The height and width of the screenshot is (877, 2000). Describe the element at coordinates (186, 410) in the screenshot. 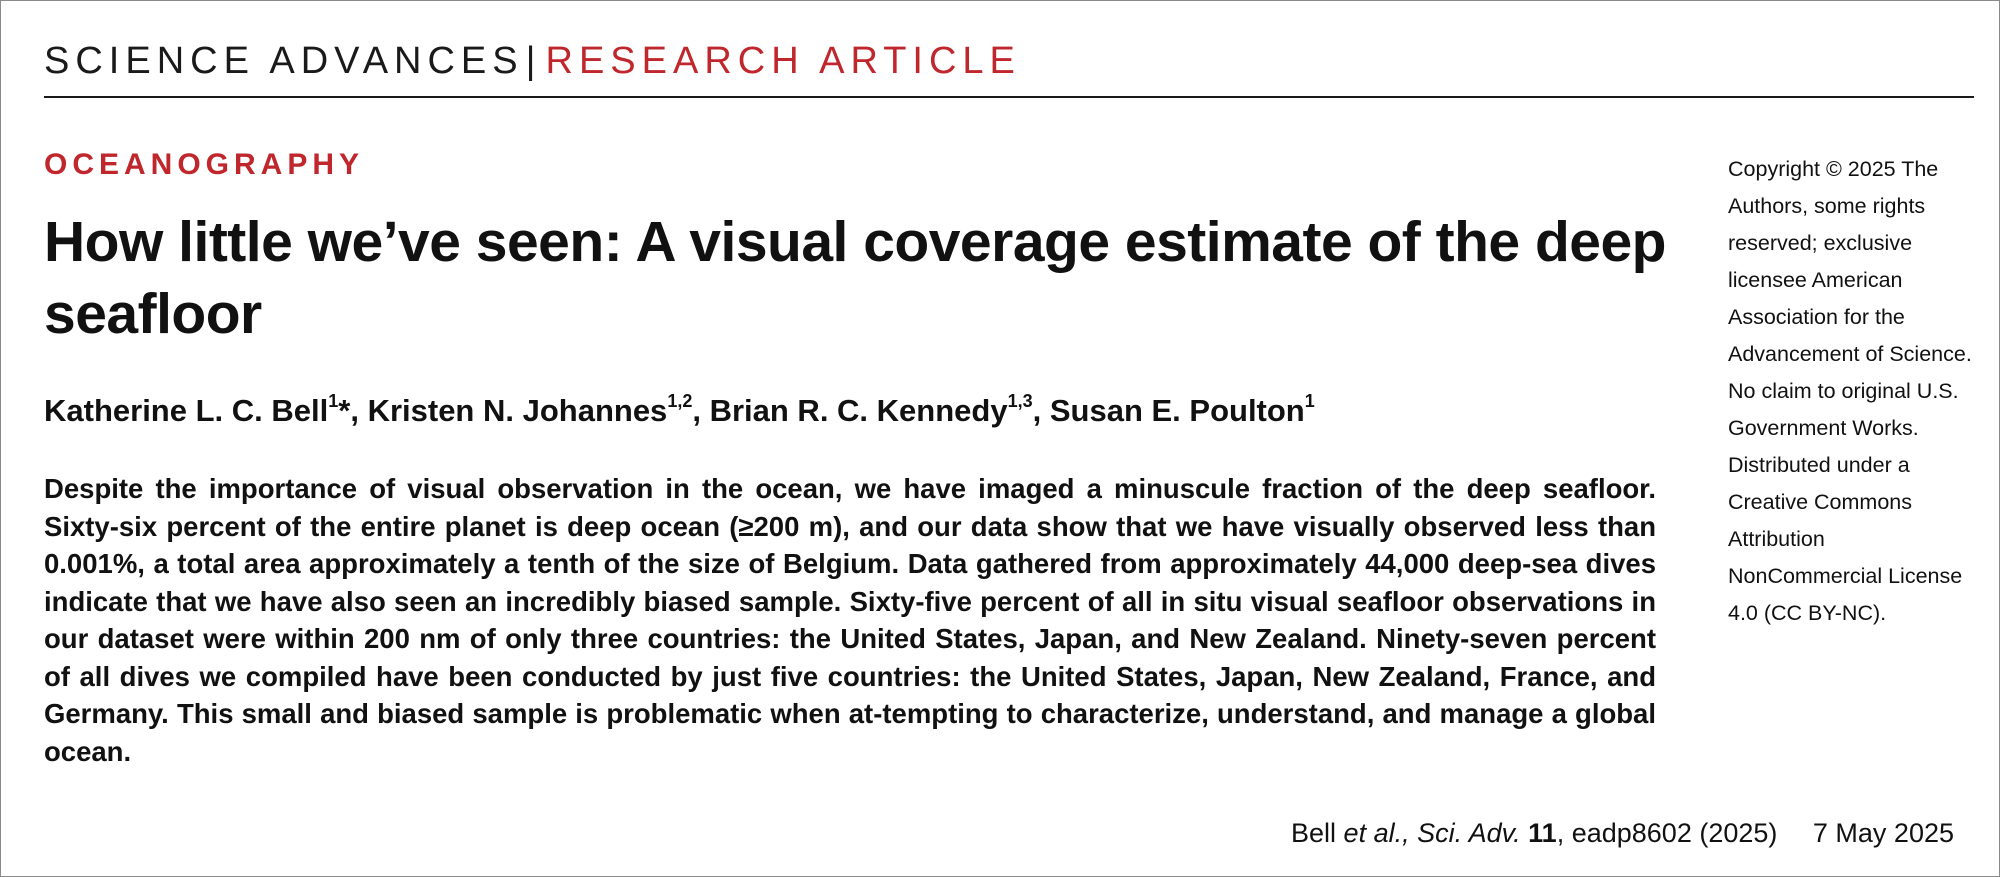

I see `author-name: Katherine L. C. Bell` at that location.